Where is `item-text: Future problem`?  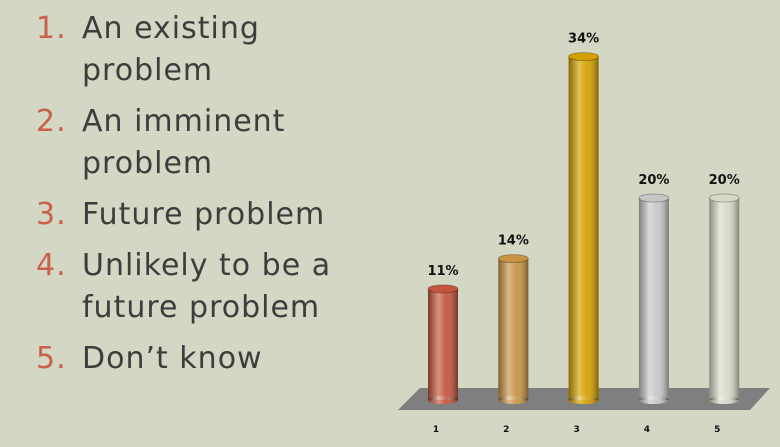
item-text: Future problem is located at coordinates (204, 214).